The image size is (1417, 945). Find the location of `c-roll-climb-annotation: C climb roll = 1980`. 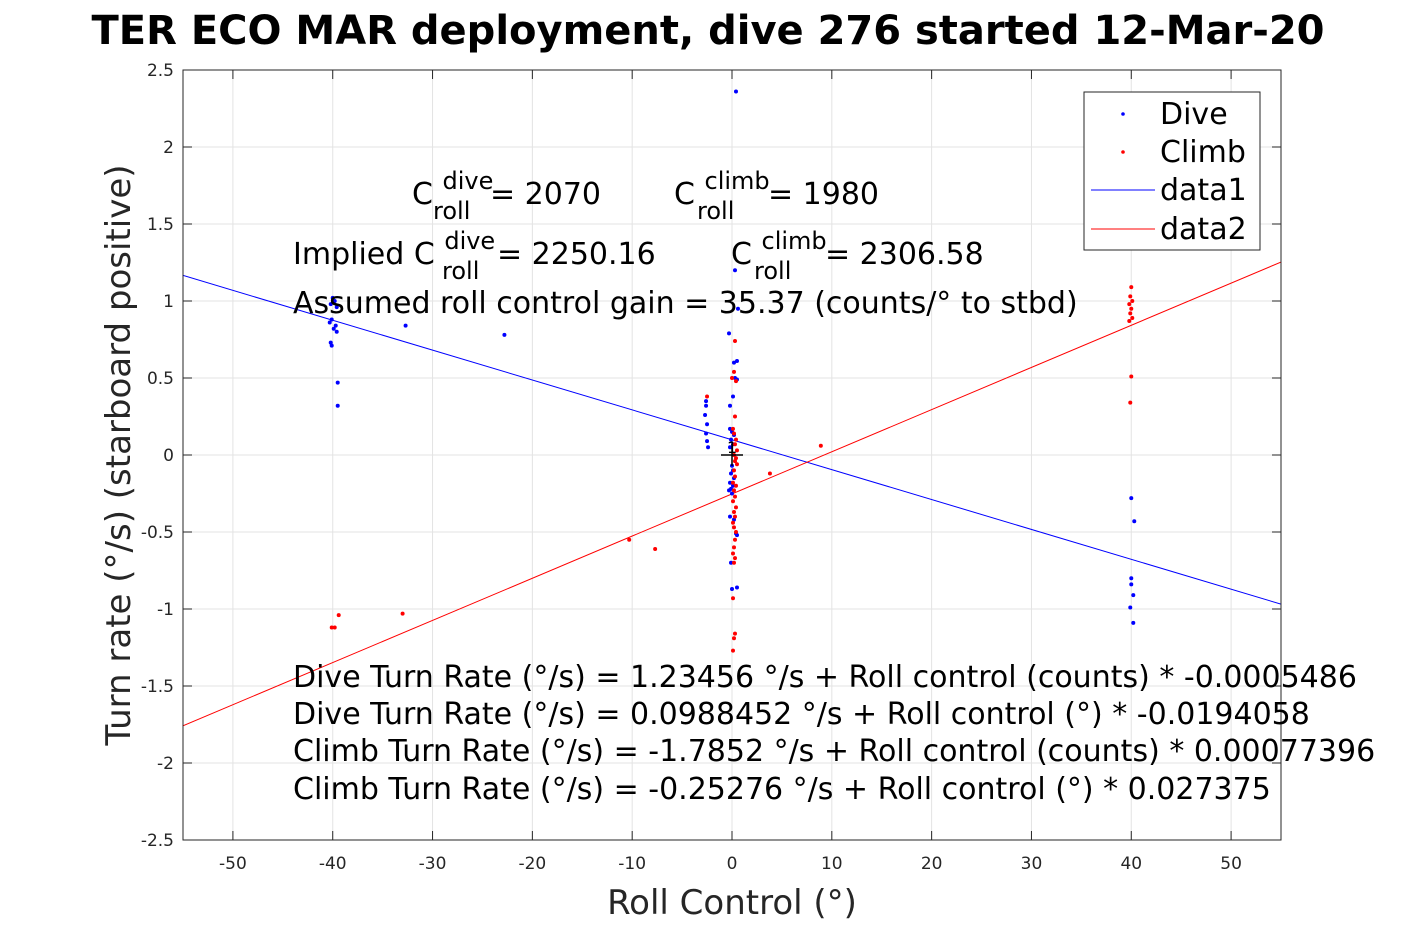

c-roll-climb-annotation: C climb roll = 1980 is located at coordinates (776, 194).